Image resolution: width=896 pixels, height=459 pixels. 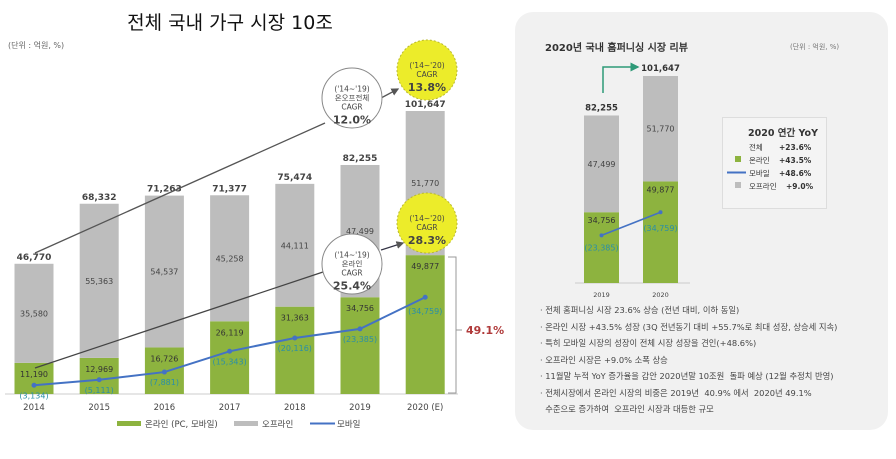 I want to click on x-tick-label: 2017, so click(x=230, y=408).